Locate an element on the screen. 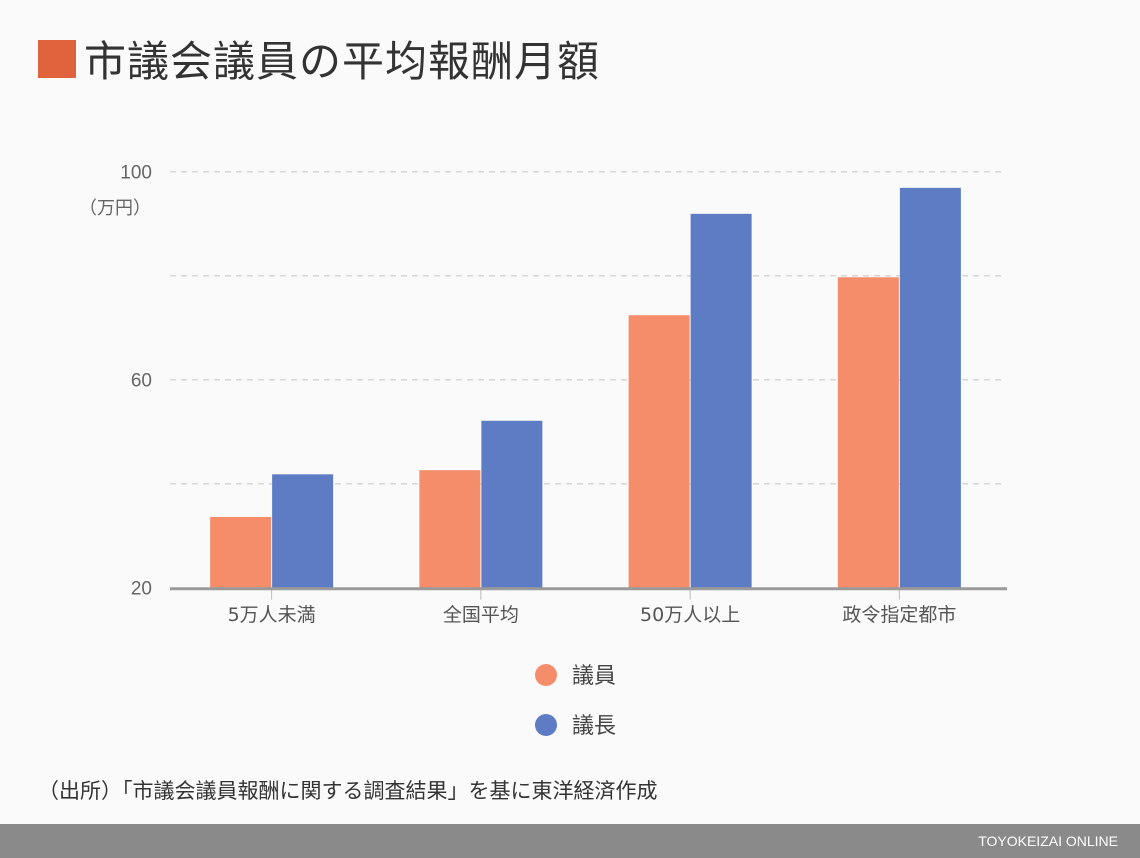 Image resolution: width=1140 pixels, height=858 pixels. title-block: 市議会議員の平均報酬月額 is located at coordinates (319, 58).